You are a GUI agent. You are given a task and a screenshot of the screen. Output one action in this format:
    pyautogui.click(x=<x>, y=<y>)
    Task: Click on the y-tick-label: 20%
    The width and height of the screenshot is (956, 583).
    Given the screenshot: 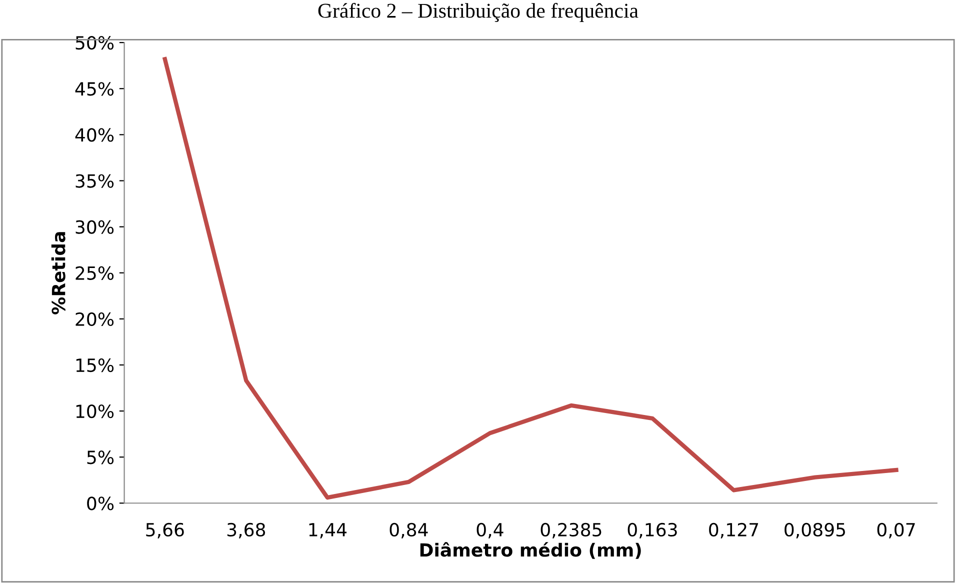 What is the action you would take?
    pyautogui.click(x=95, y=319)
    